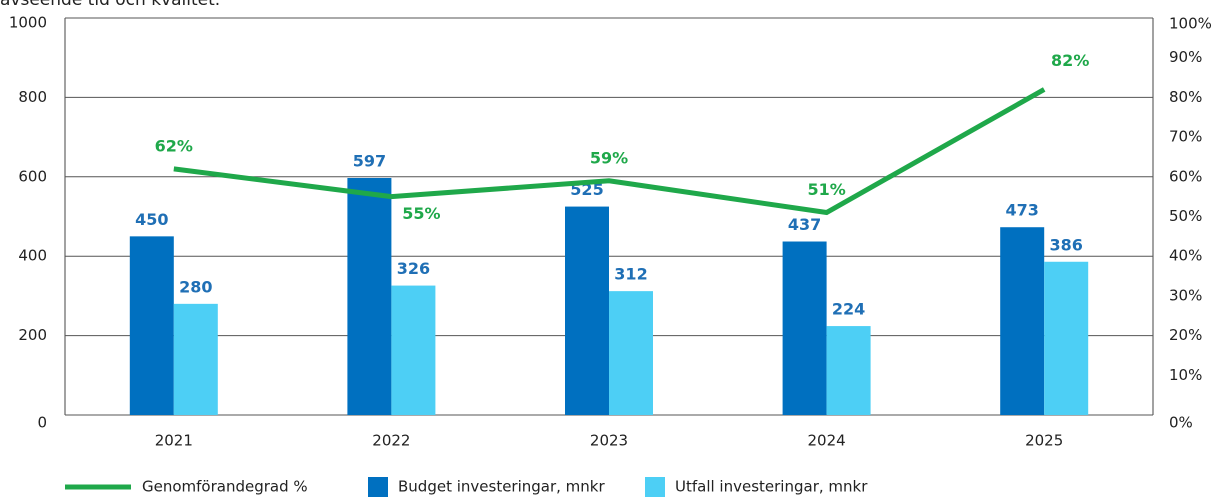  I want to click on legend-label: Utfall investeringar, mnkr, so click(771, 487).